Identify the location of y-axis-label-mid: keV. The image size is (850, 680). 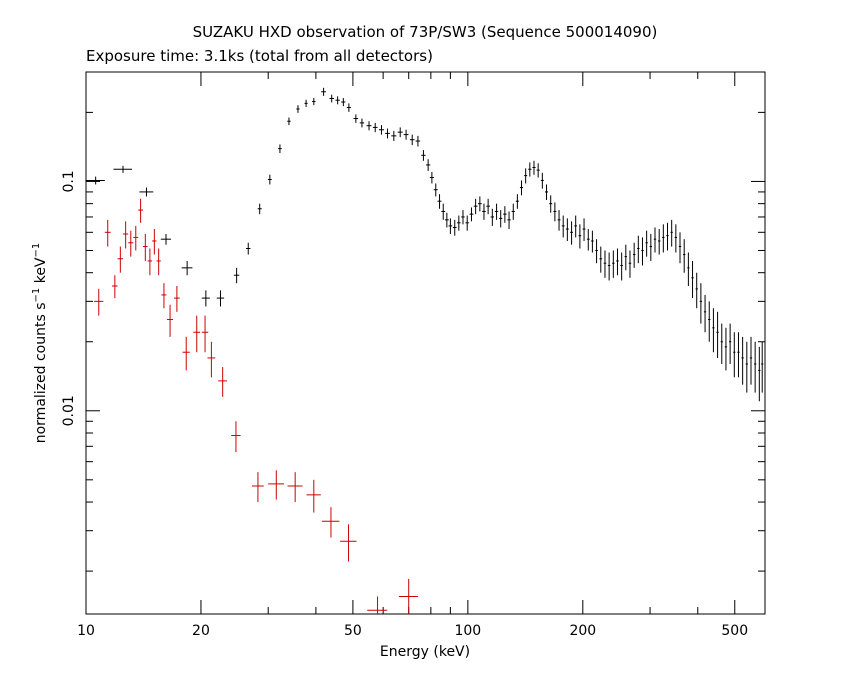
(41, 272).